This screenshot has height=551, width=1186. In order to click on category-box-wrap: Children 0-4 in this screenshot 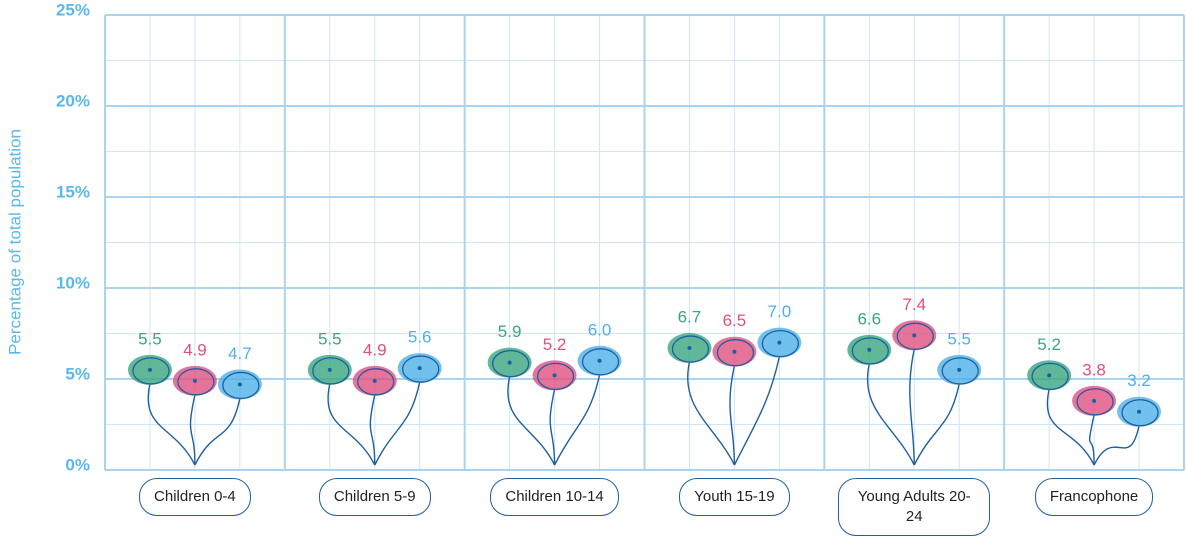, I will do `click(195, 514)`.